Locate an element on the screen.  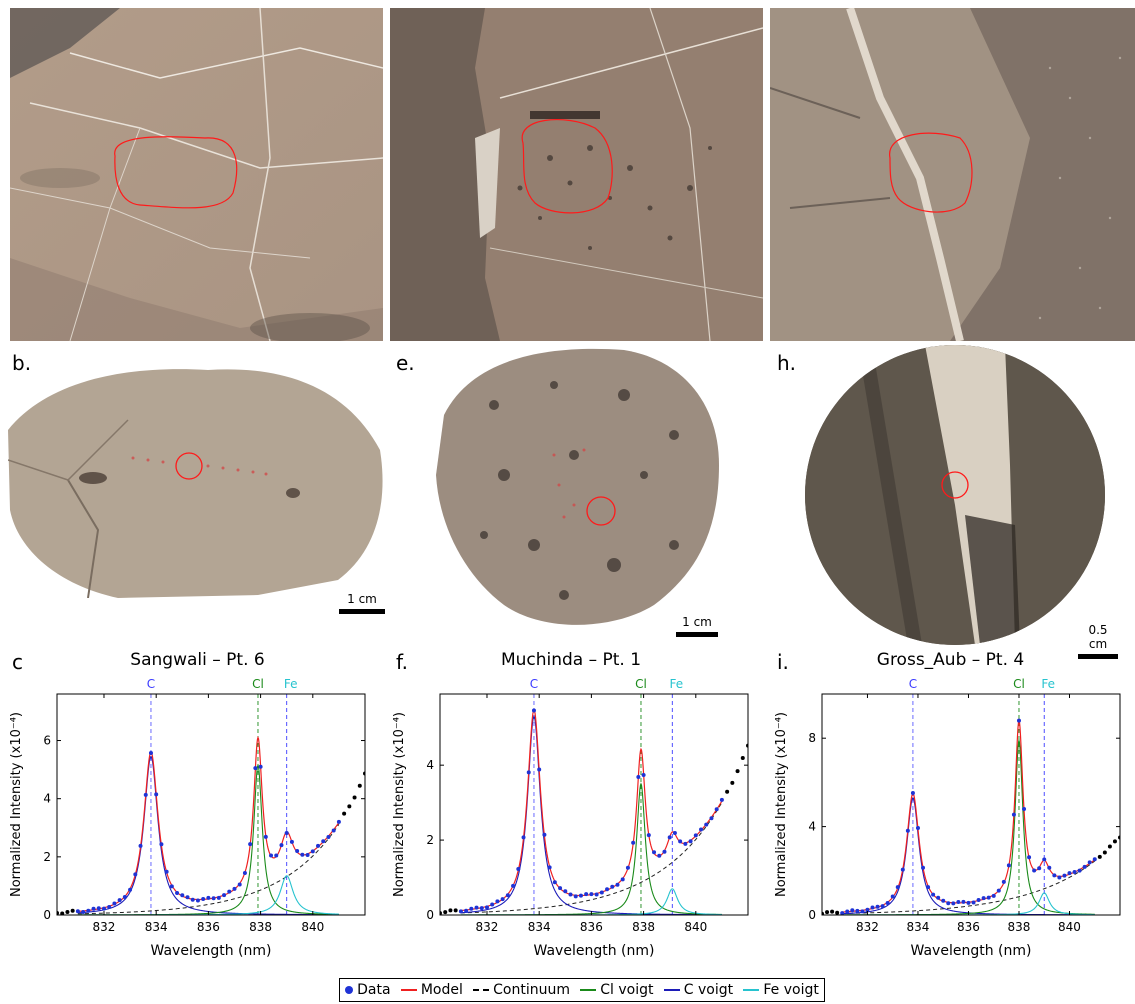
legend-label: C voigt is located at coordinates (708, 990).